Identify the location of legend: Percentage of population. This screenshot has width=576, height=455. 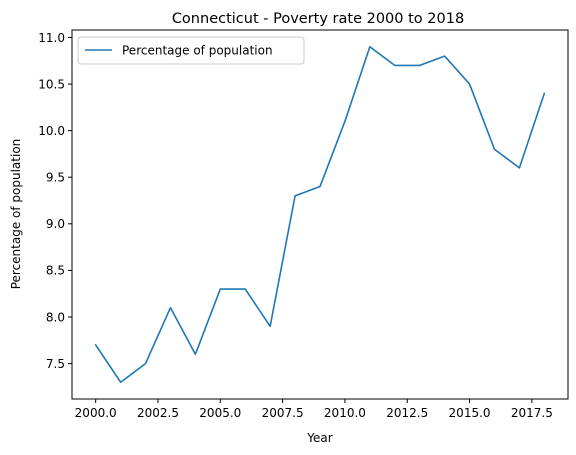
(191, 50).